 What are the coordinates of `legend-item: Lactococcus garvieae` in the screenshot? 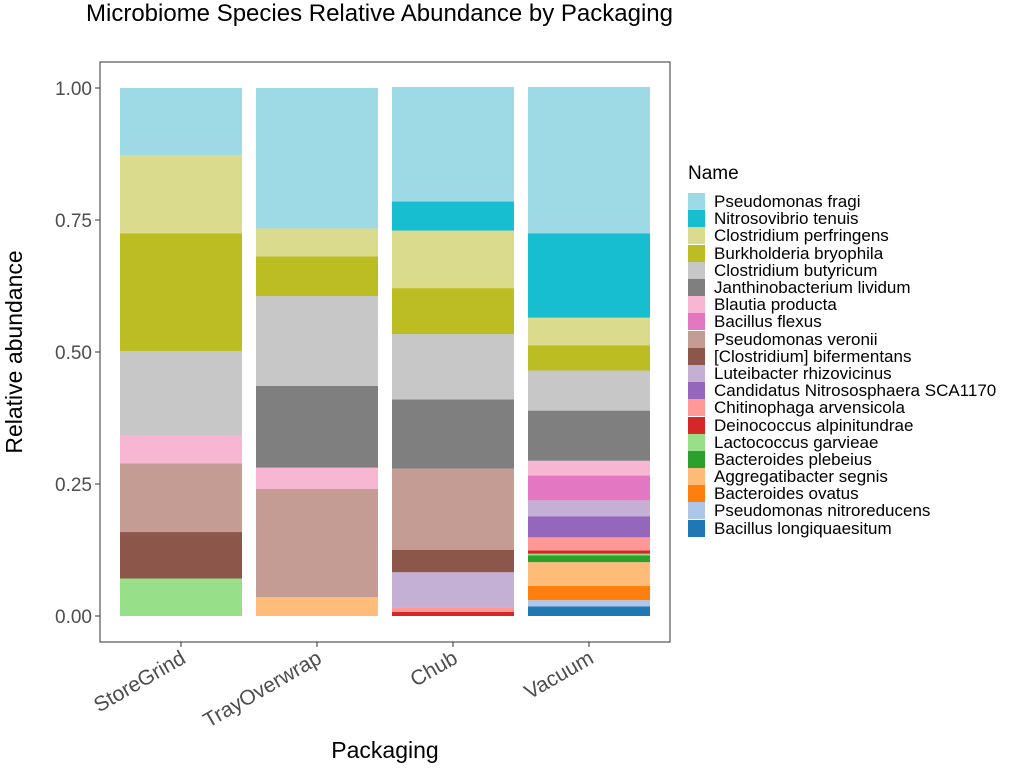 It's located at (842, 442).